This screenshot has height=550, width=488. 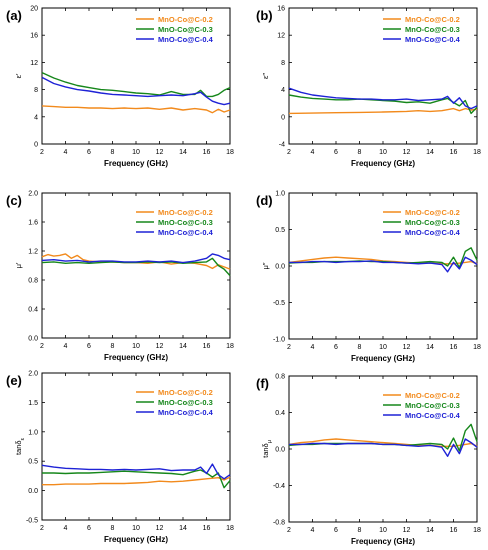 What do you see at coordinates (33, 374) in the screenshot?
I see `y-tick-label: 2.0` at bounding box center [33, 374].